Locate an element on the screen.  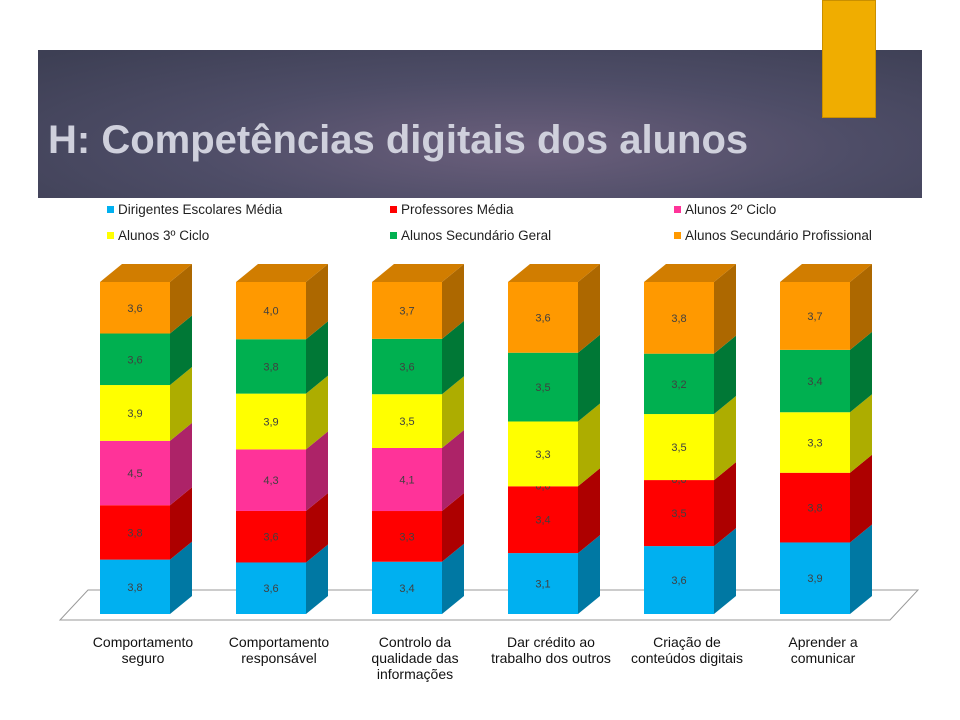
accent-tab is located at coordinates (849, 59).